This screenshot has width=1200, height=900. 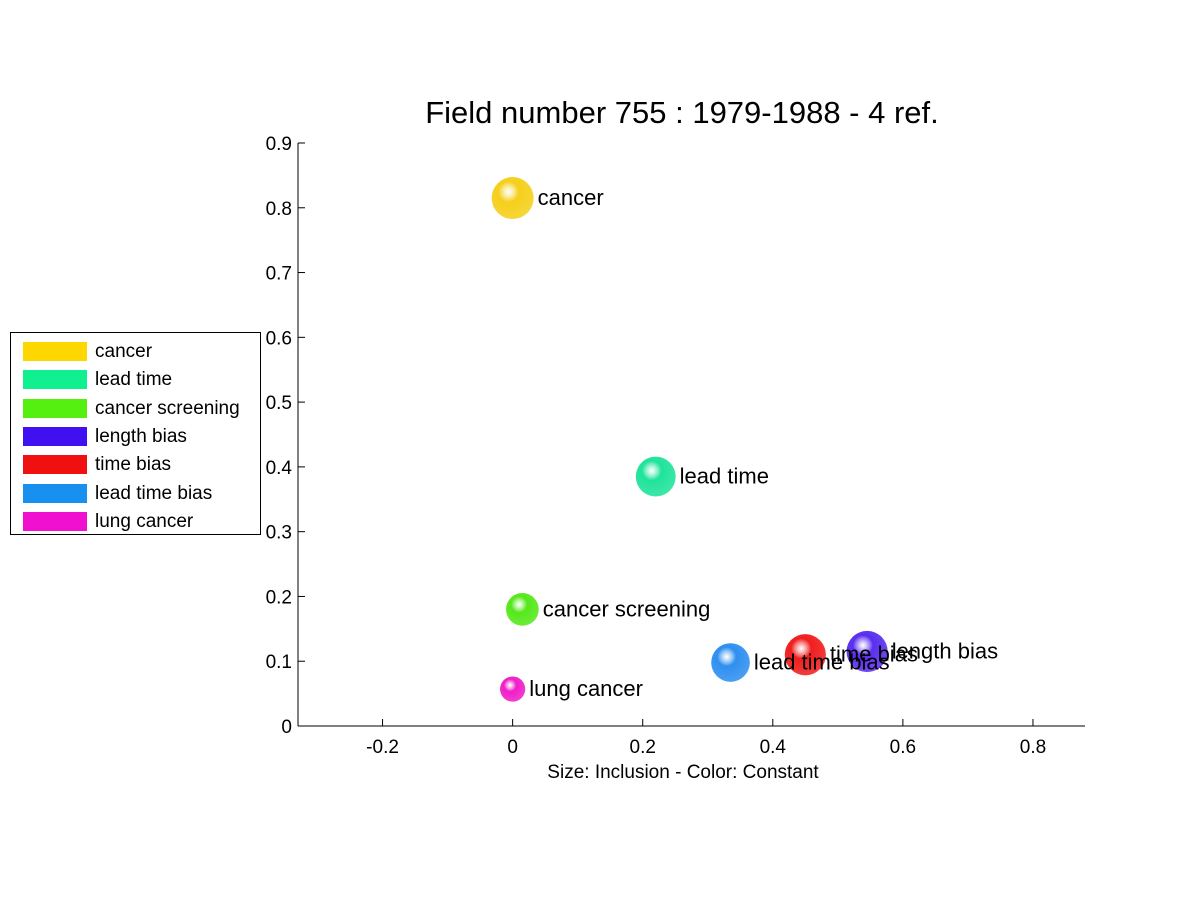 I want to click on legend-label: cancer screening, so click(x=167, y=408).